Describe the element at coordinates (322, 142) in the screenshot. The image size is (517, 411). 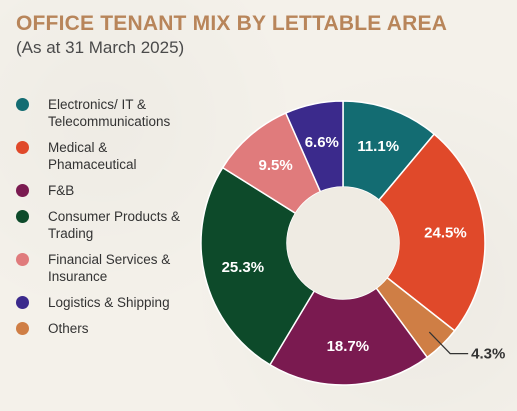
I see `slice-label: 6.6%` at that location.